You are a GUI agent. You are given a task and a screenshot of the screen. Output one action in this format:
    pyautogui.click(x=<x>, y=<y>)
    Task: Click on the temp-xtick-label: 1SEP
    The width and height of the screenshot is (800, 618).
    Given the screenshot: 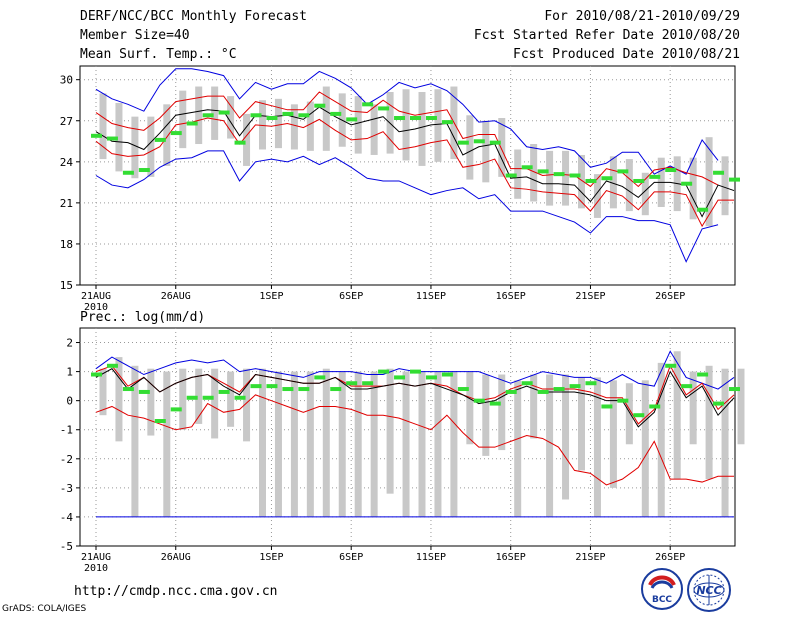 What is the action you would take?
    pyautogui.click(x=271, y=296)
    